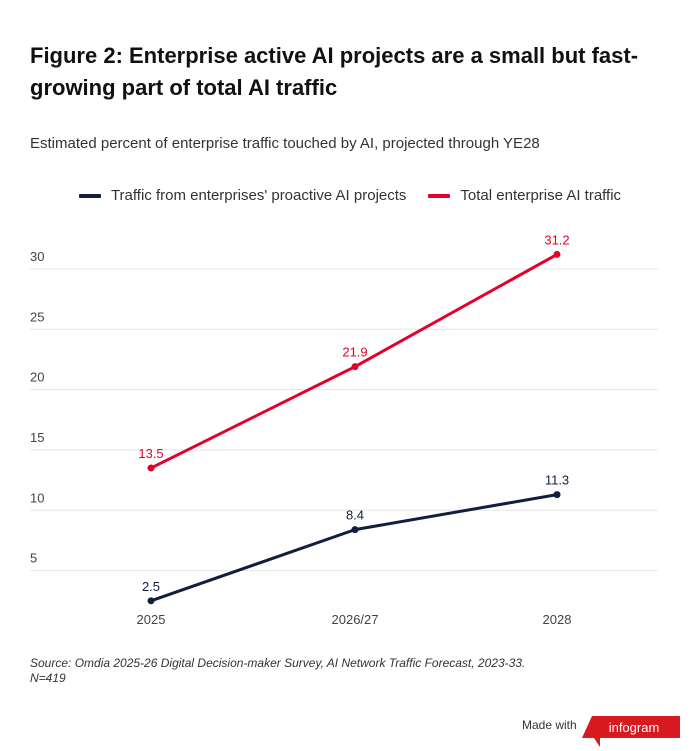  Describe the element at coordinates (556, 239) in the screenshot. I see `data-label: 31.2` at that location.